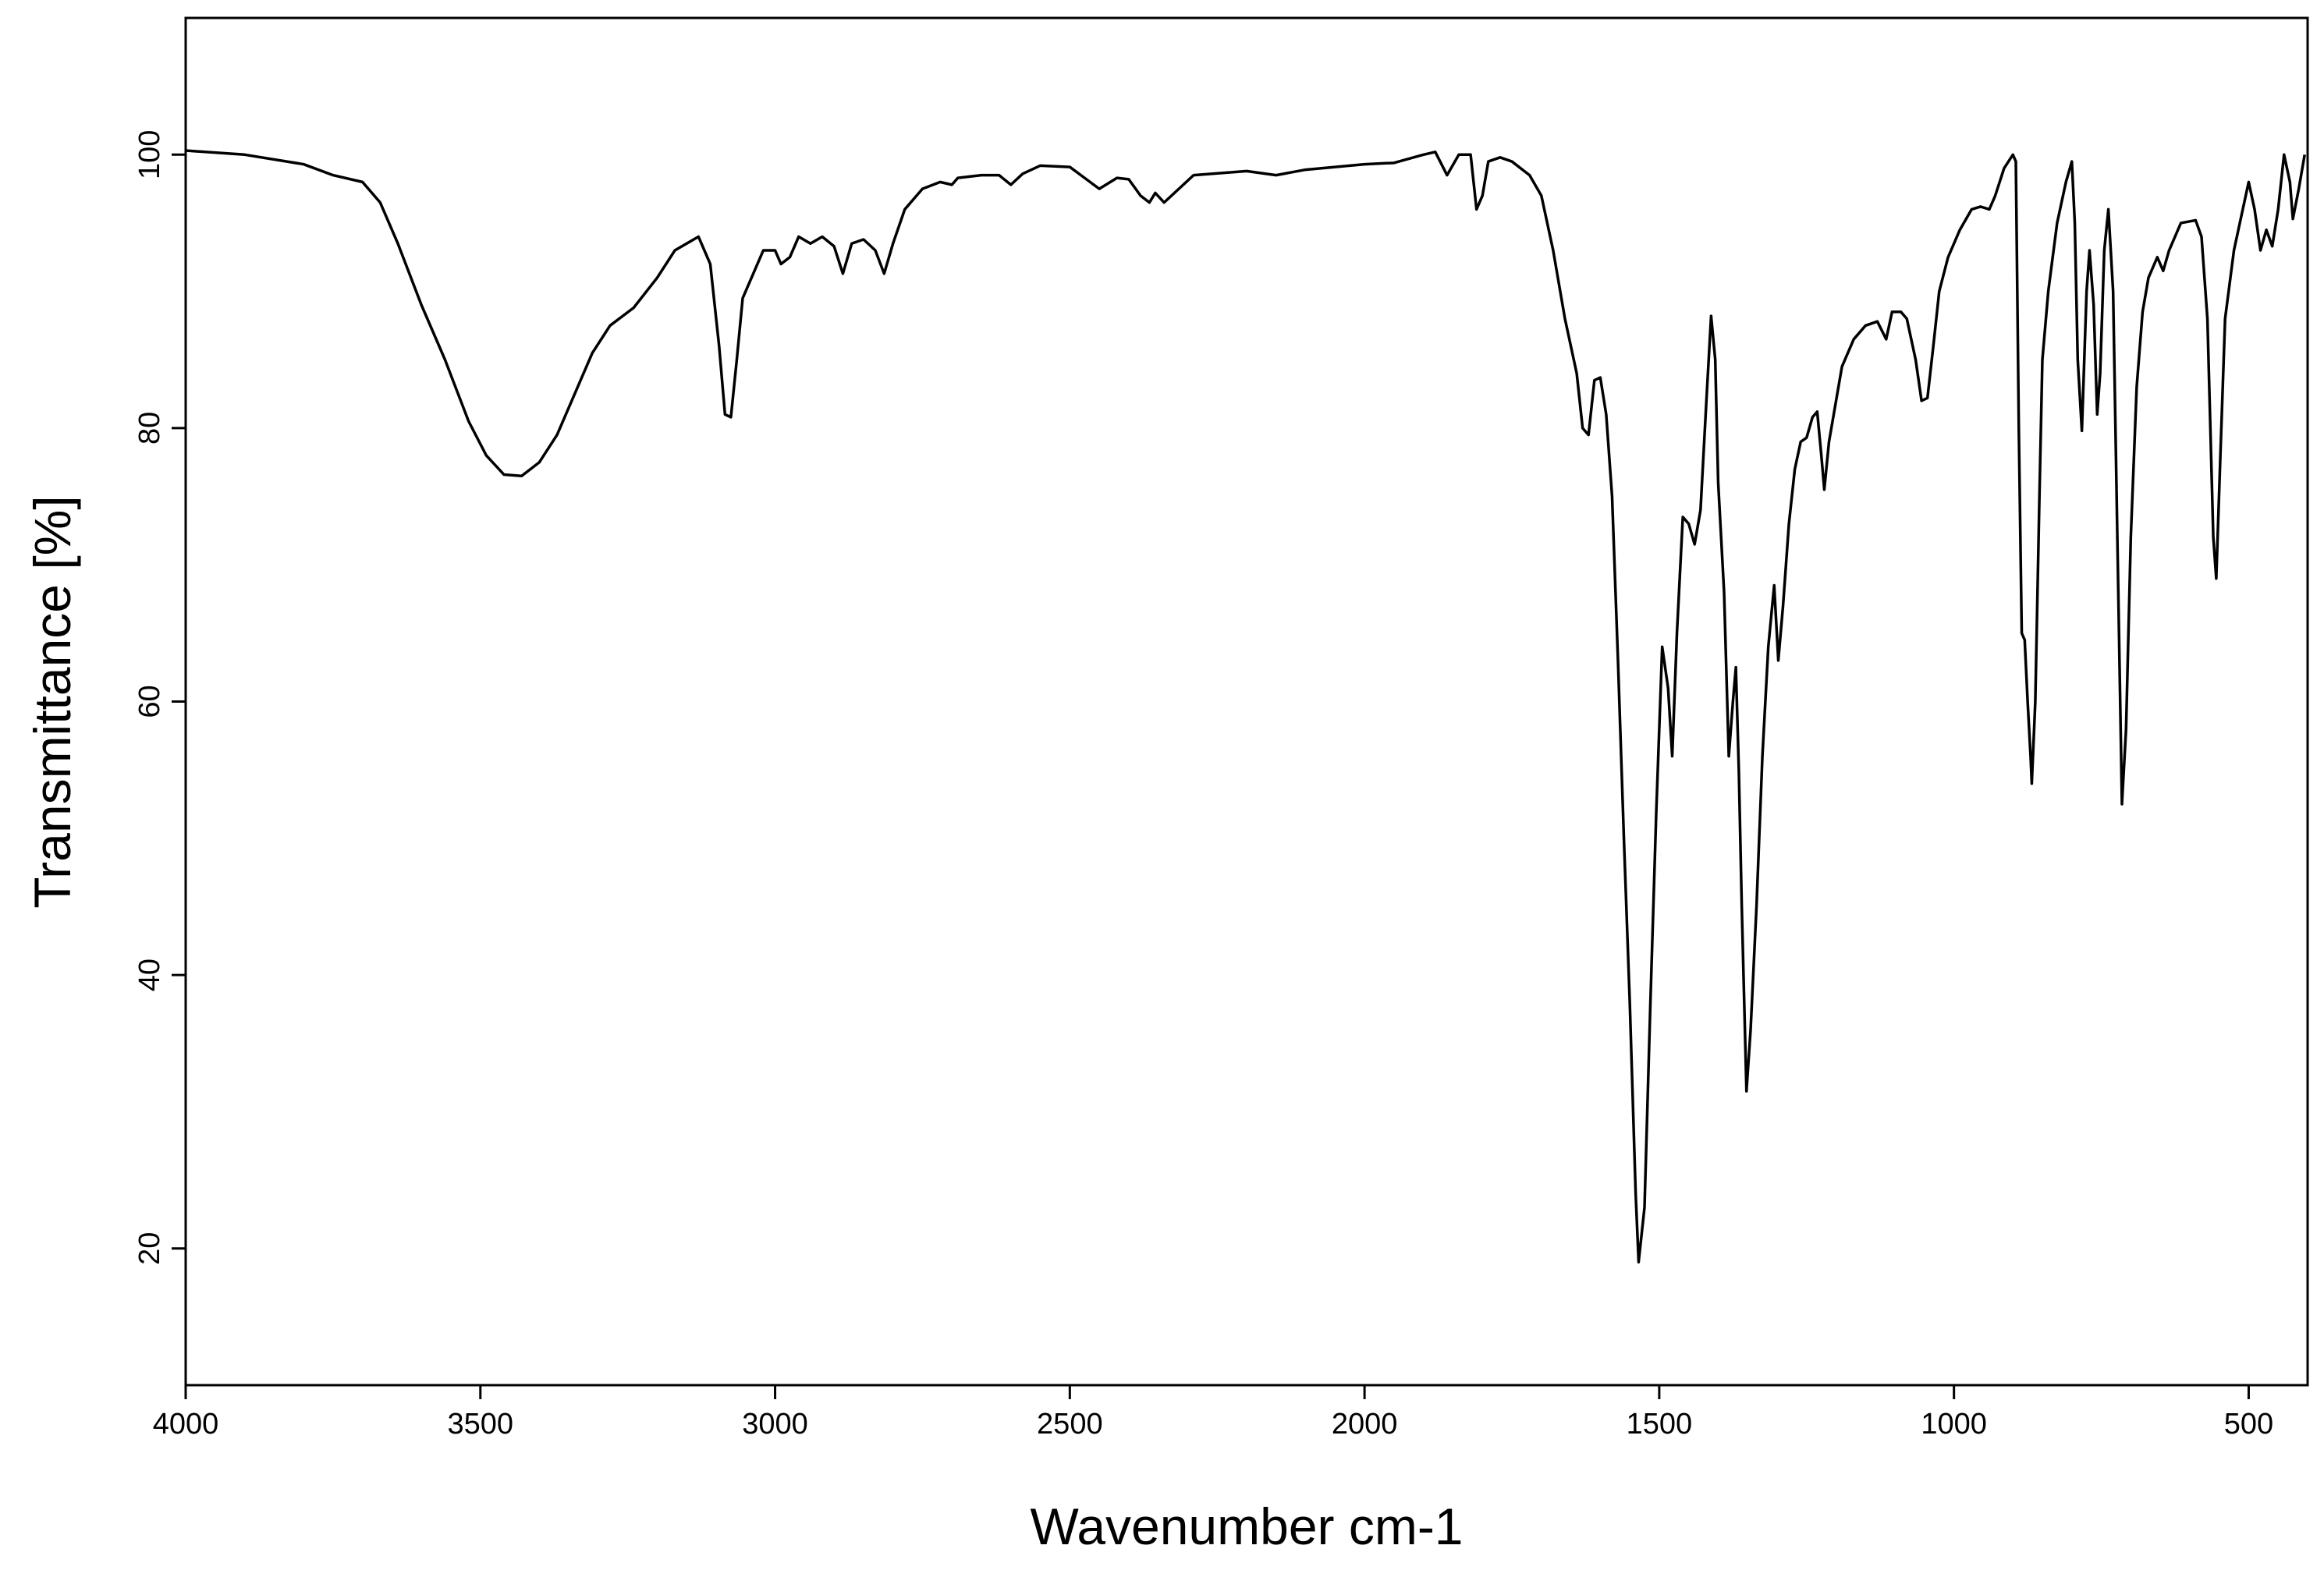  Describe the element at coordinates (149, 154) in the screenshot. I see `y-tick-label: 100` at that location.